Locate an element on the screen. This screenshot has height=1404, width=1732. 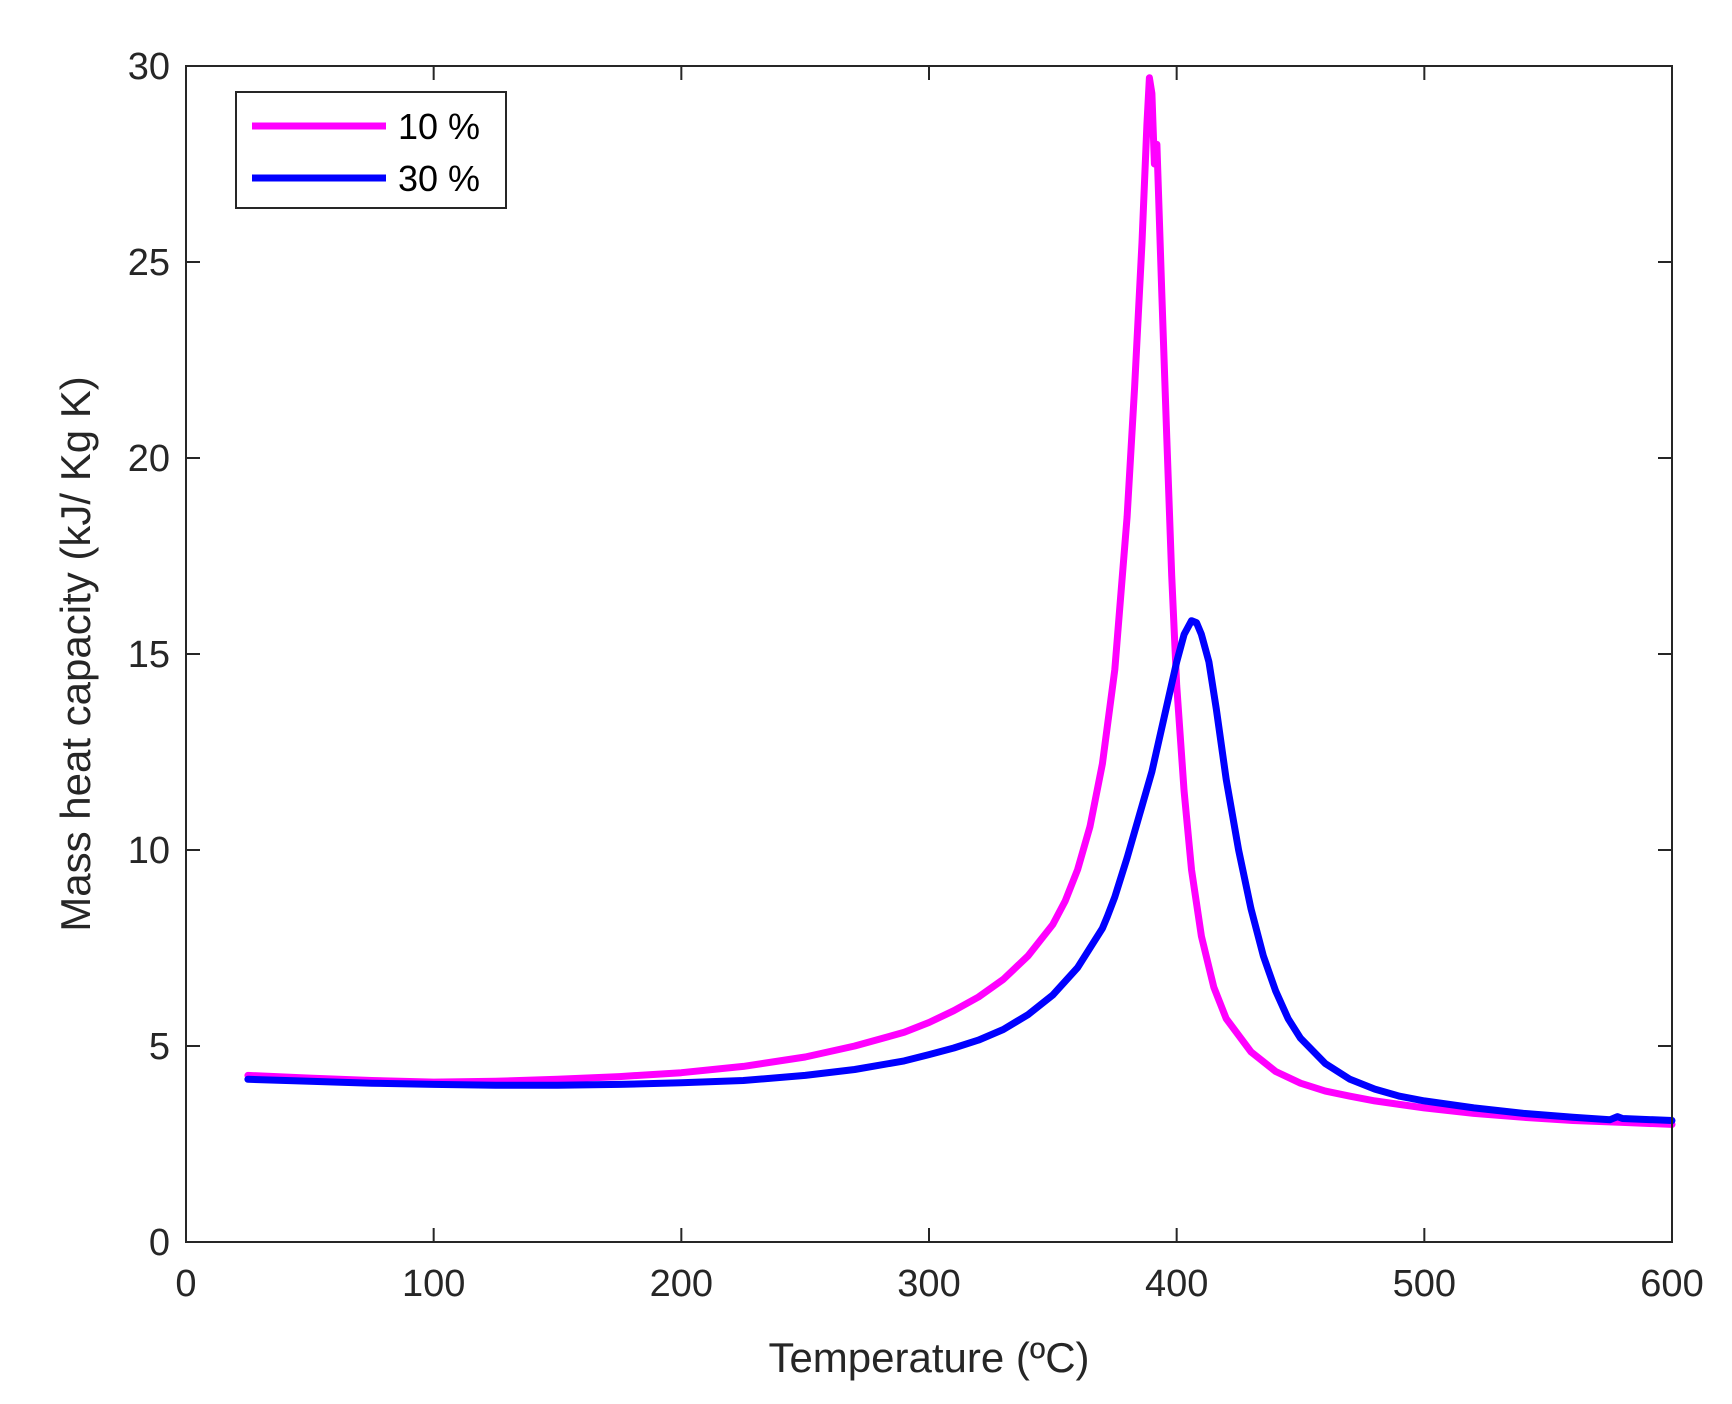
x-tick-label: 300 is located at coordinates (928, 1284).